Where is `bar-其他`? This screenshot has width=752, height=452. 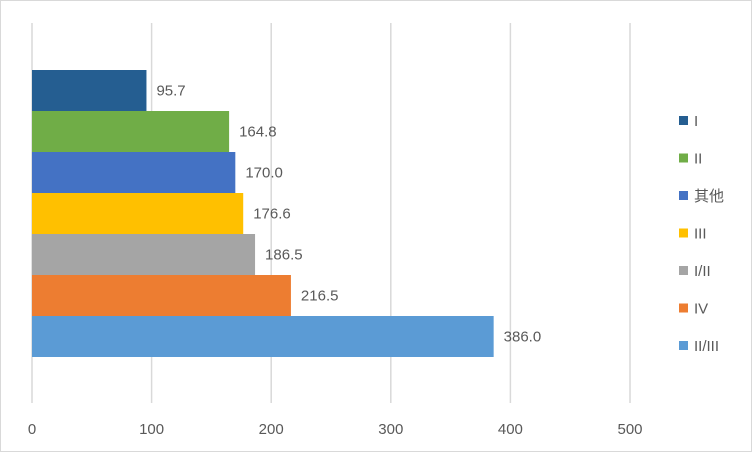
bar-其他 is located at coordinates (134, 172).